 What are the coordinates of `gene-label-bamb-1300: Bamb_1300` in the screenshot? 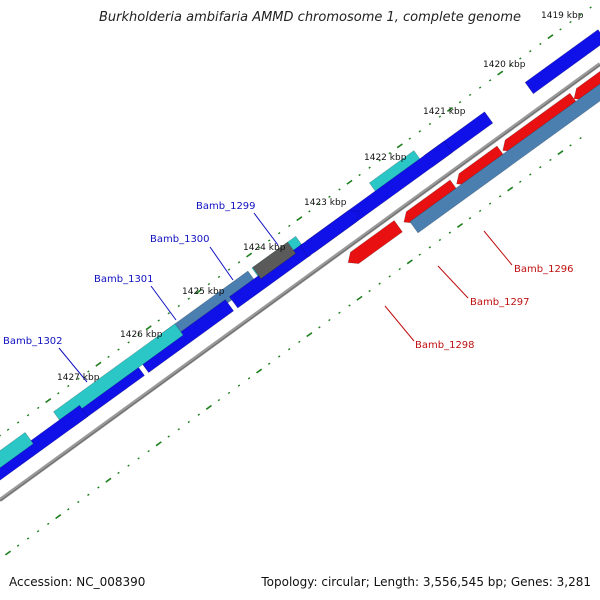 It's located at (180, 239).